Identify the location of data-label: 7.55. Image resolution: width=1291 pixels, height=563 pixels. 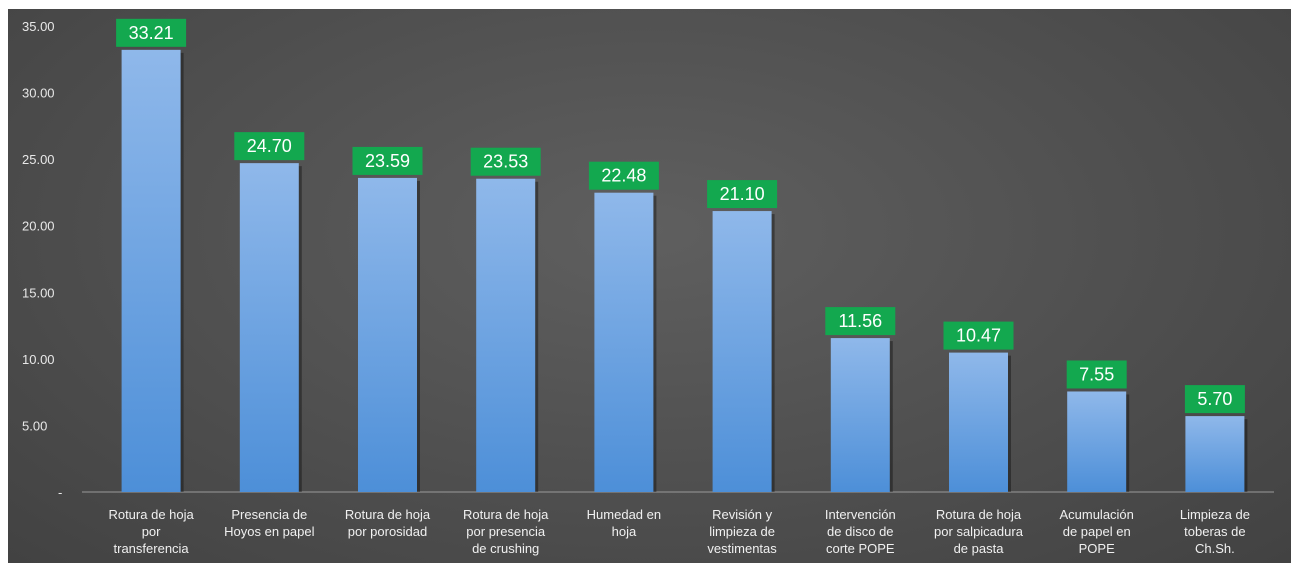
(1096, 374).